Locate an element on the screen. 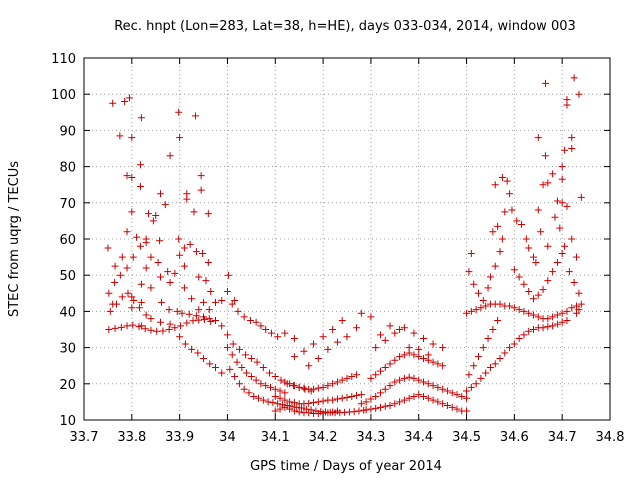 This screenshot has width=640, height=480. x-tick-label: 33.7 is located at coordinates (84, 437).